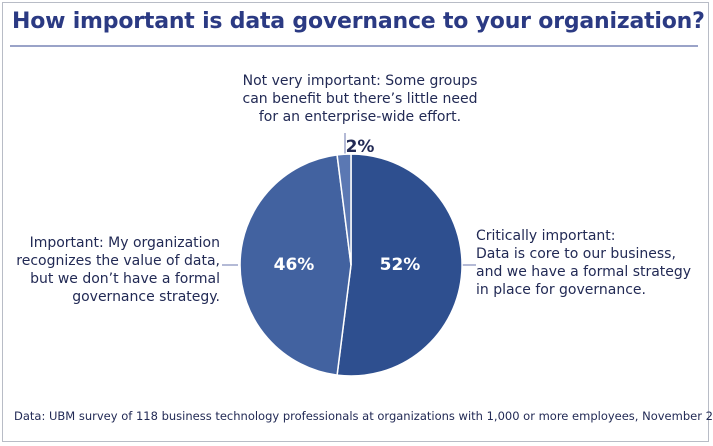  I want to click on pie-slice-critically-important, so click(399, 265).